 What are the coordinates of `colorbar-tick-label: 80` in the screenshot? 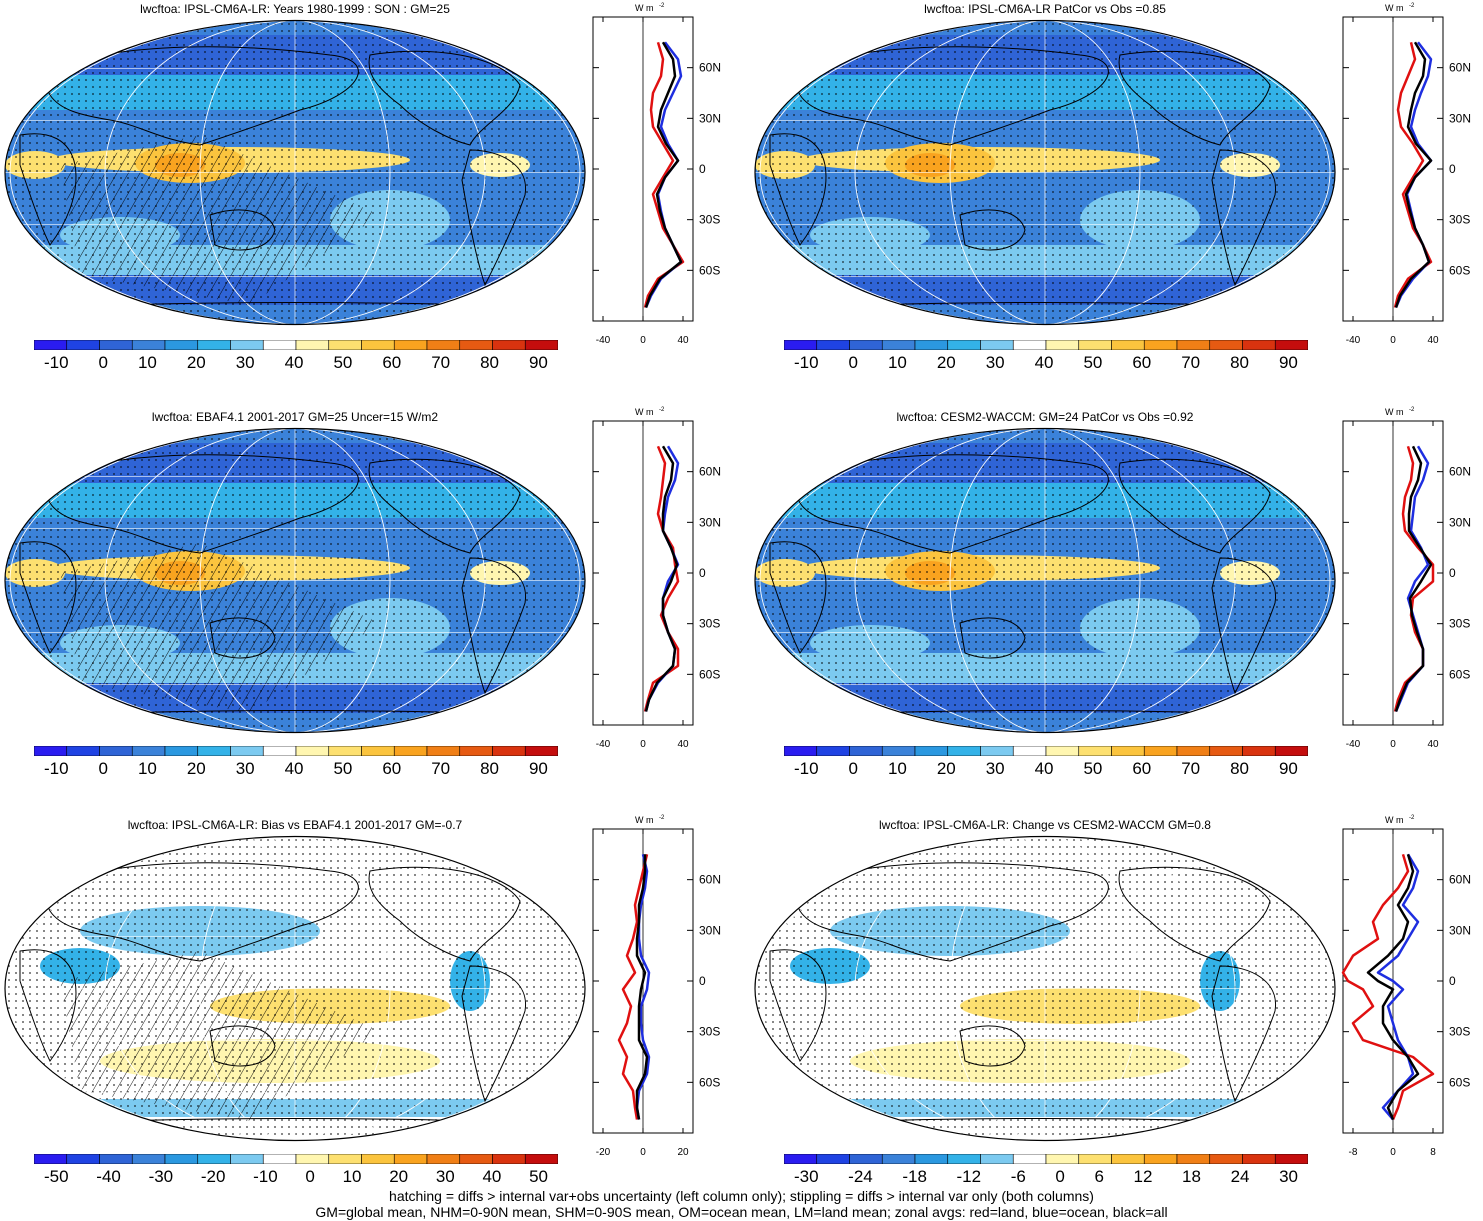 It's located at (489, 362).